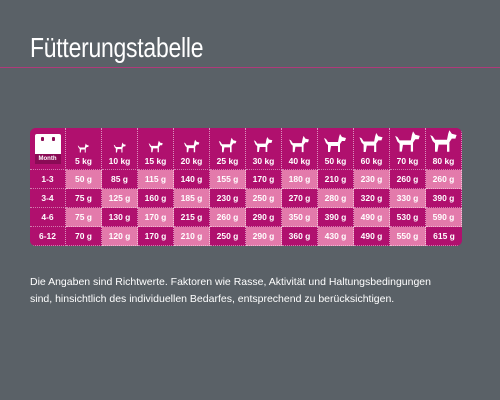 This screenshot has width=500, height=400. I want to click on weight-header: 50 kg, so click(336, 149).